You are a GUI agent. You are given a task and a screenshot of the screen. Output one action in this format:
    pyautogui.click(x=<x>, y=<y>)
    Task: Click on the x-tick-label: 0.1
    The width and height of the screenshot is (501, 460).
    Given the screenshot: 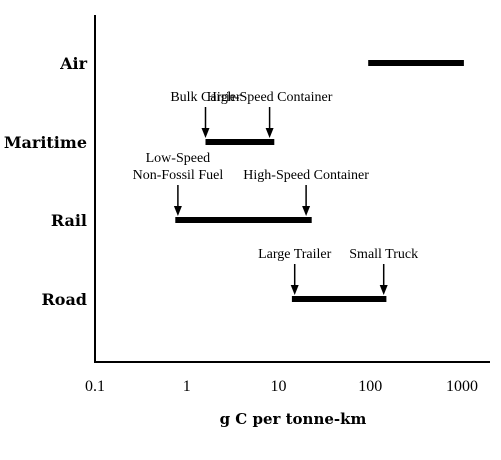 What is the action you would take?
    pyautogui.click(x=95, y=386)
    